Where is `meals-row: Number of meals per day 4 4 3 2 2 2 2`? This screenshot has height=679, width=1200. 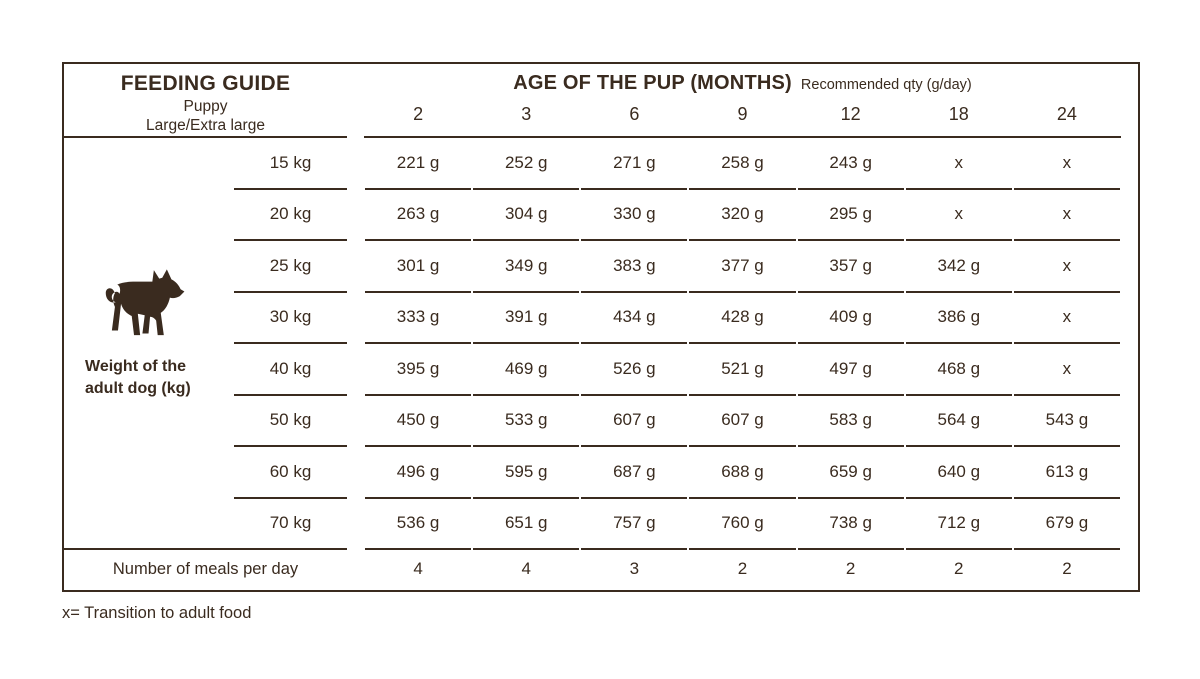
meals-row: Number of meals per day 4 4 3 2 2 2 2 is located at coordinates (601, 569).